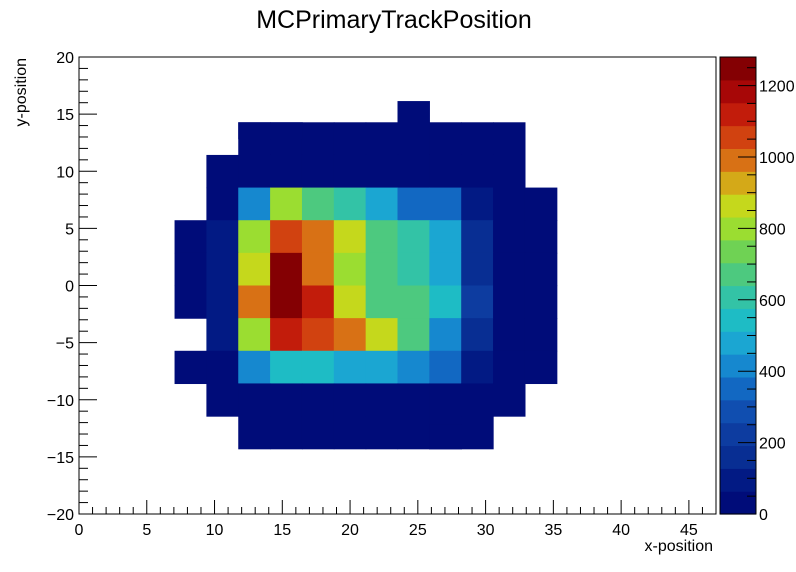 This screenshot has width=796, height=572. What do you see at coordinates (777, 158) in the screenshot?
I see `z-tick-label: 1000` at bounding box center [777, 158].